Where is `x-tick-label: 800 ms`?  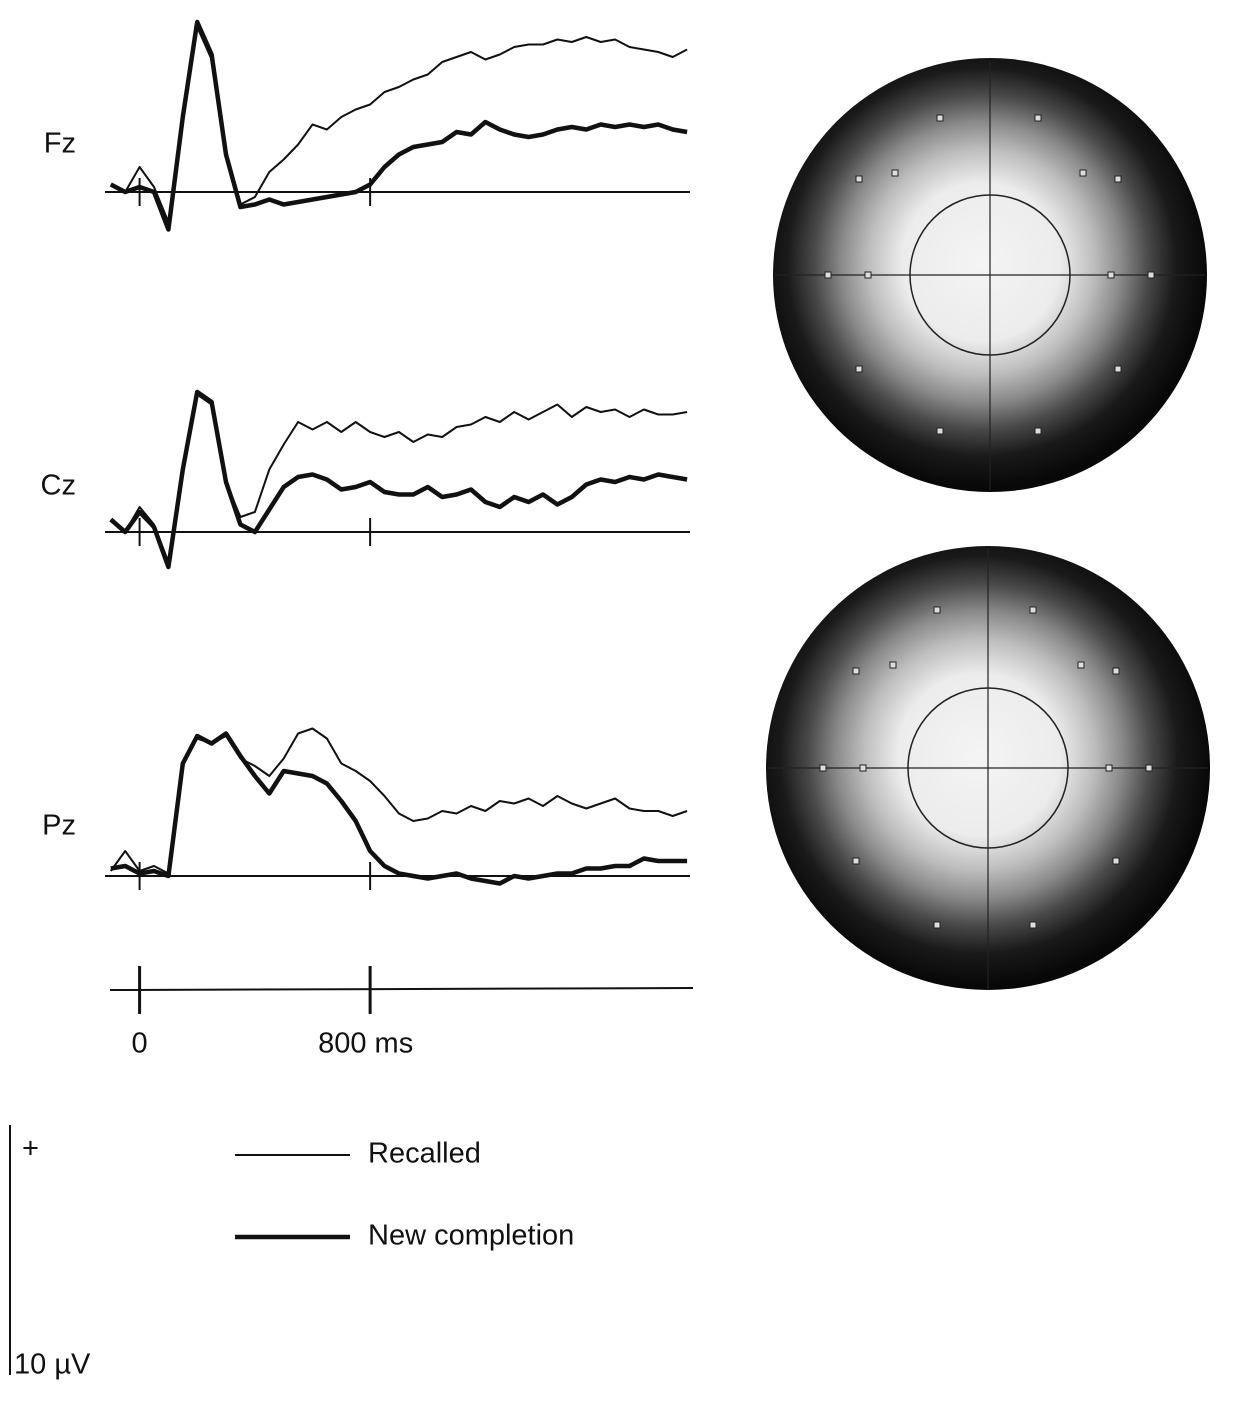
x-tick-label: 800 ms is located at coordinates (365, 1044).